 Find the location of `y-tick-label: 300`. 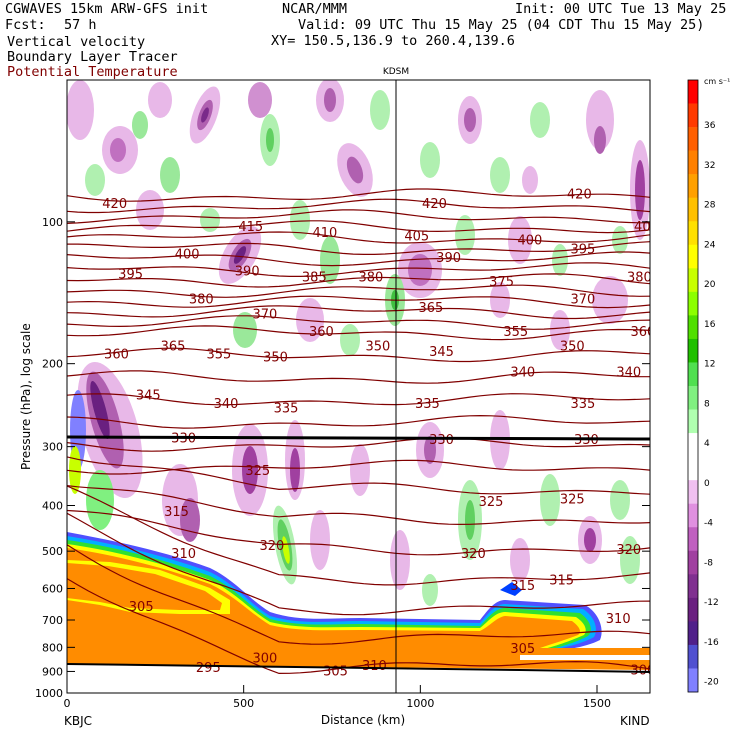

y-tick-label: 300 is located at coordinates (52, 447).